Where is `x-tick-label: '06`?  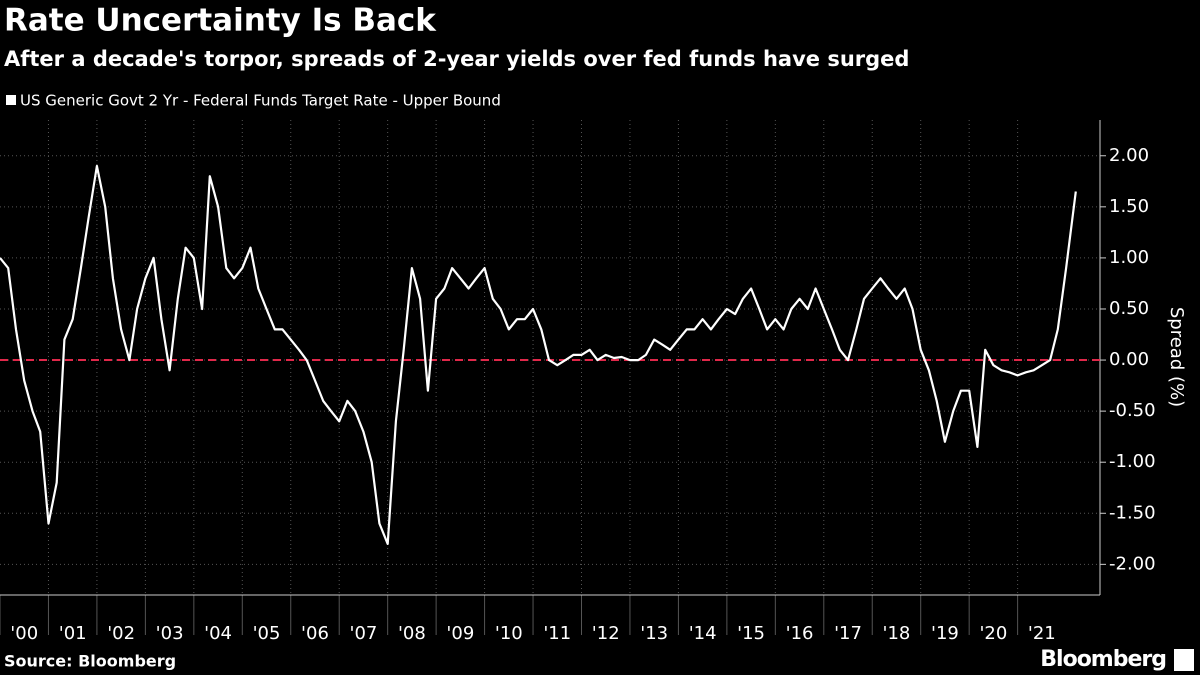
x-tick-label: '06 is located at coordinates (315, 633).